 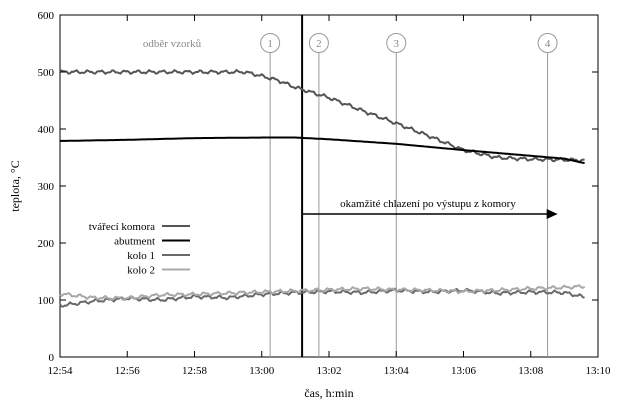 I want to click on x-tick-label: 12:56, so click(x=128, y=371).